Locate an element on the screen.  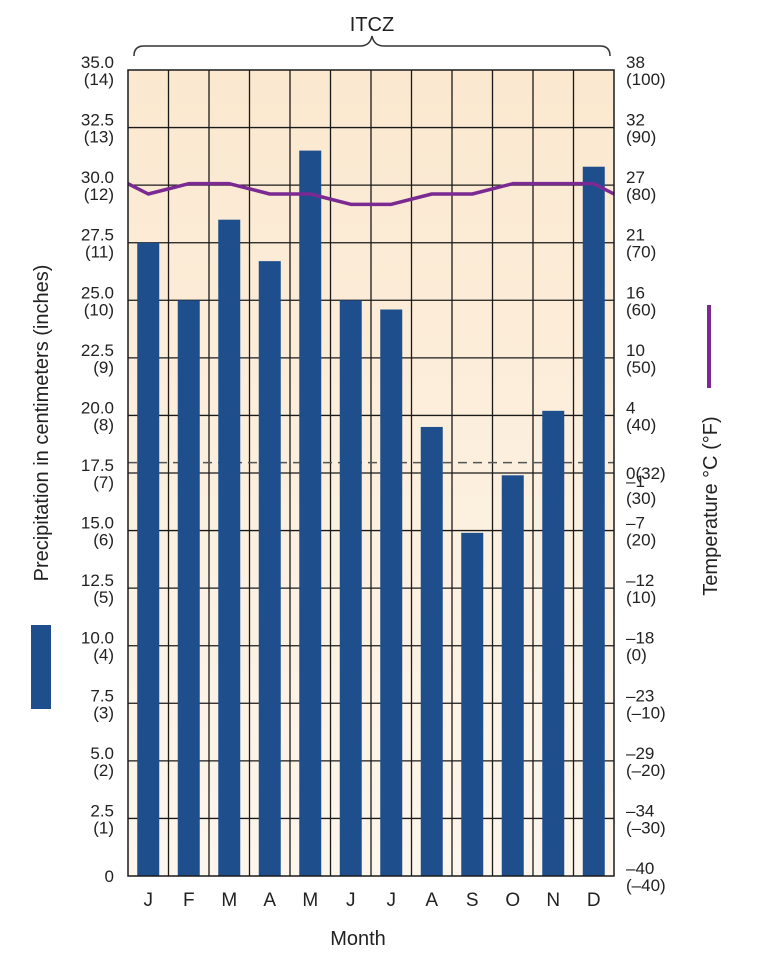
y-tick-label: 25.0 is located at coordinates (97, 292).